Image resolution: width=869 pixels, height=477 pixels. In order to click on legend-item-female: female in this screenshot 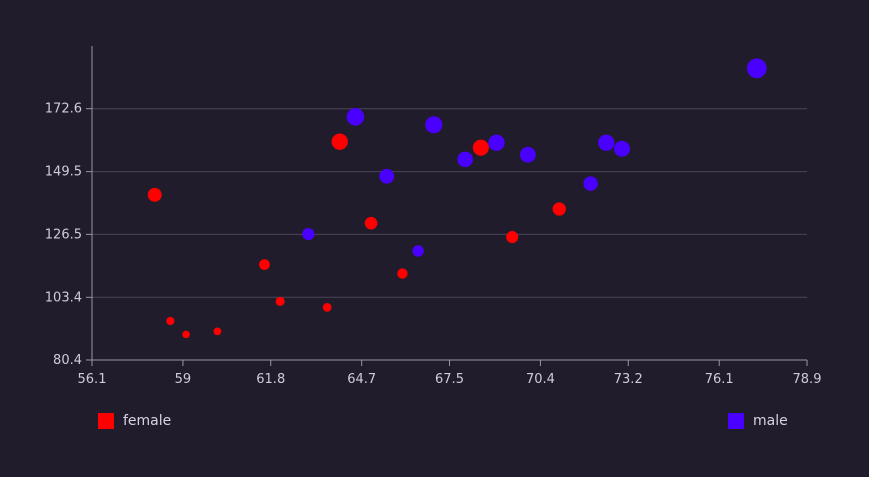, I will do `click(134, 421)`.